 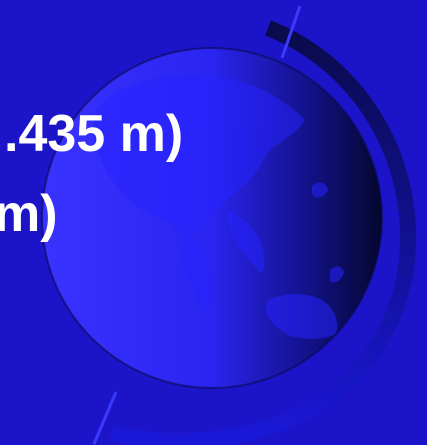 What do you see at coordinates (29, 214) in the screenshot?
I see `slide-text-line-2: m)` at bounding box center [29, 214].